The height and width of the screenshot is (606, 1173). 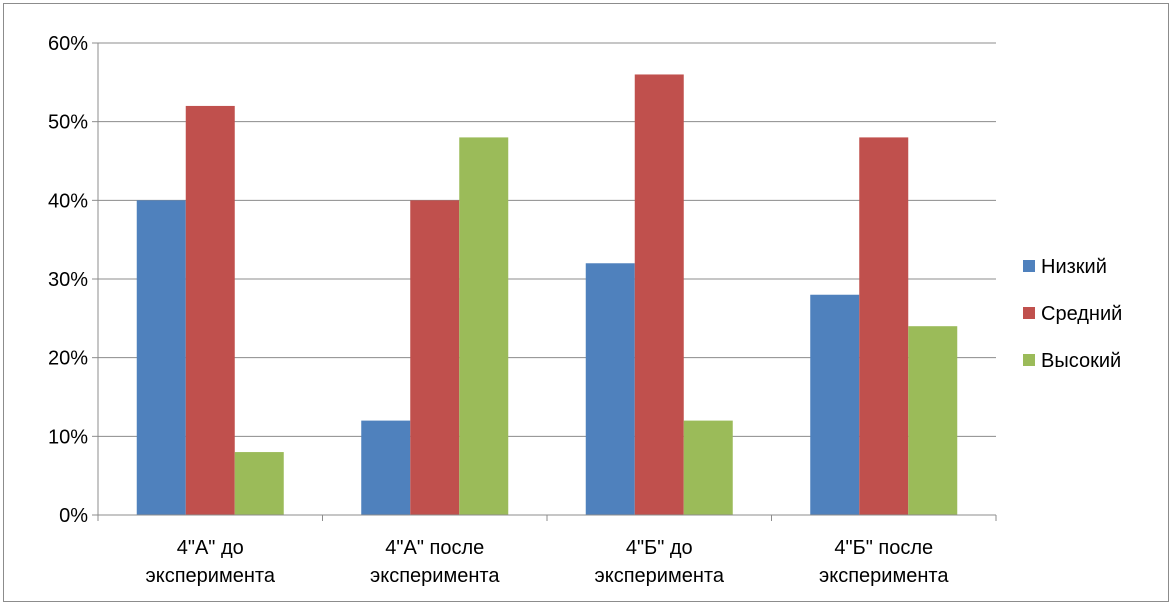 What do you see at coordinates (884, 562) in the screenshot?
I see `x-category-label: 4"Б" после эксперимента` at bounding box center [884, 562].